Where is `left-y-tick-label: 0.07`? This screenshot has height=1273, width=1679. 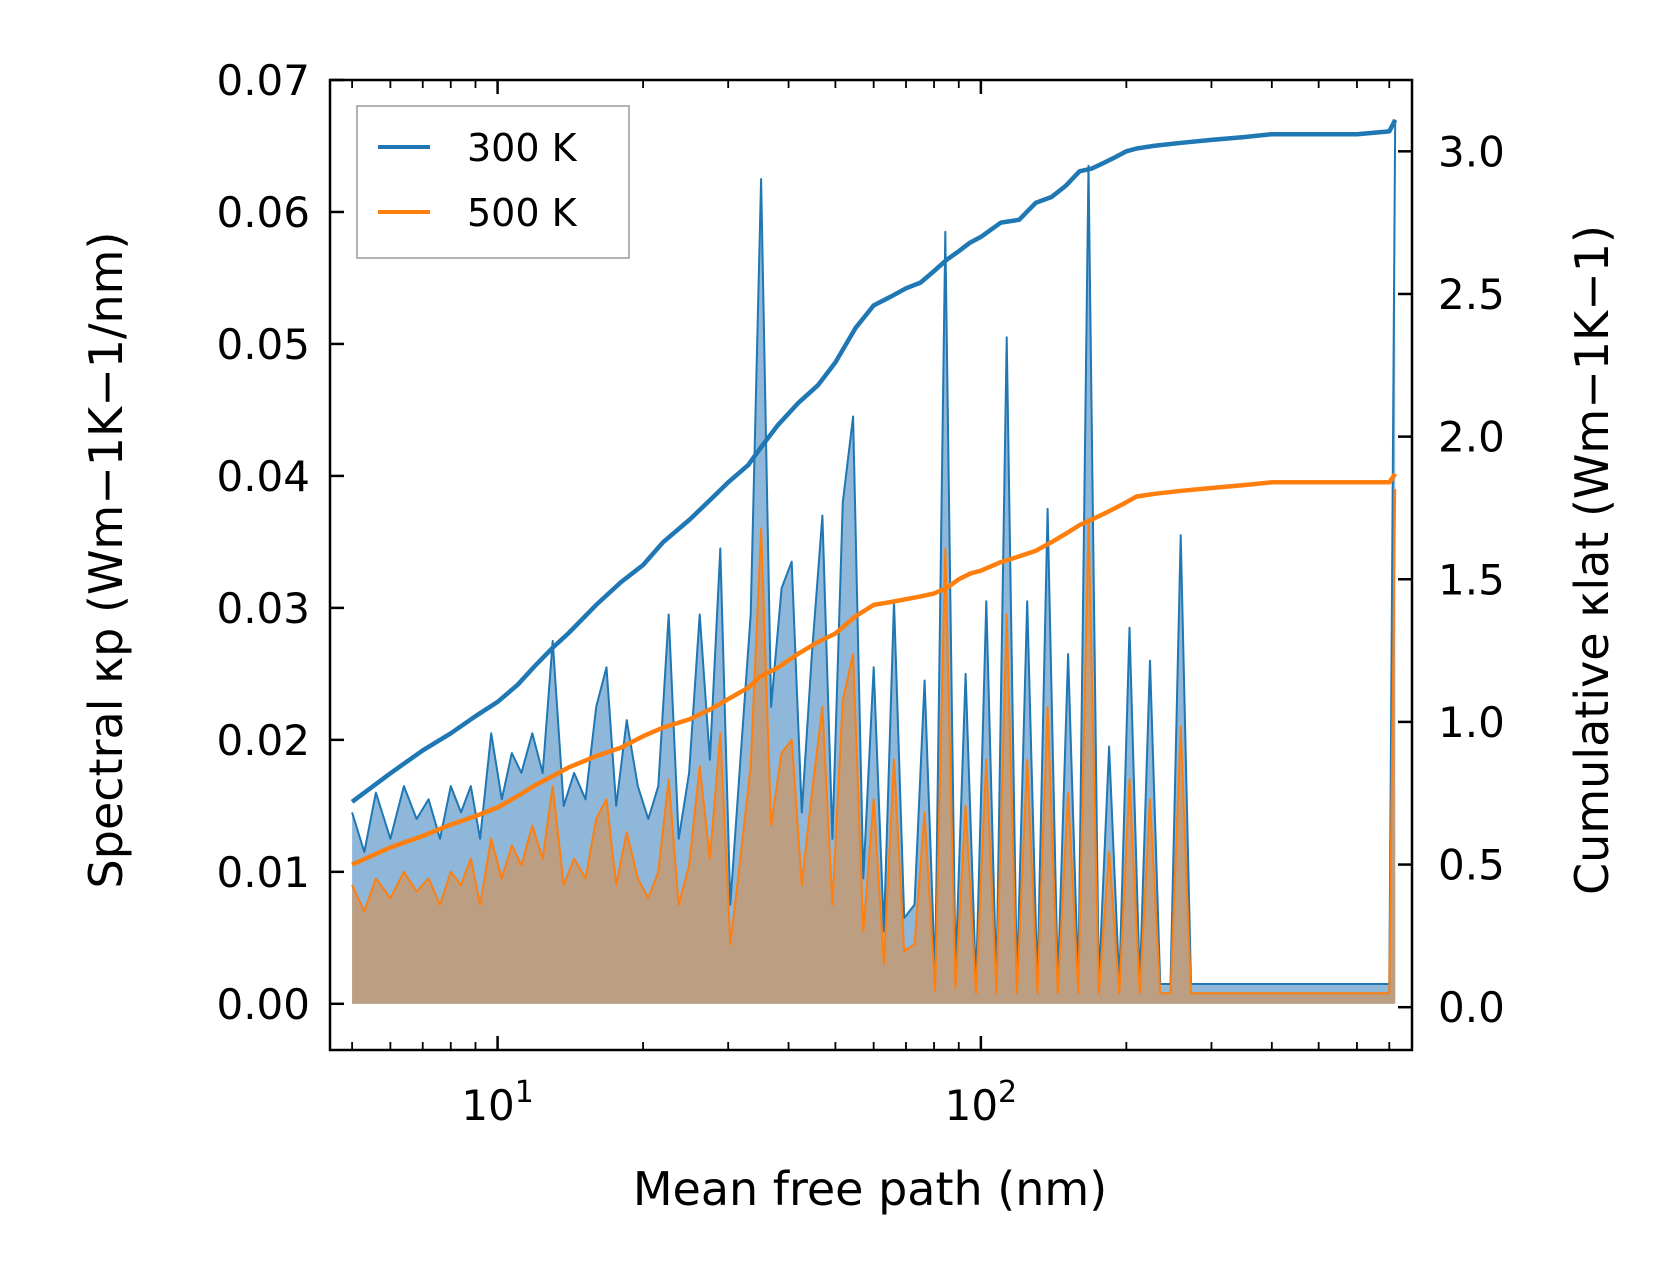 left-y-tick-label: 0.07 is located at coordinates (263, 80).